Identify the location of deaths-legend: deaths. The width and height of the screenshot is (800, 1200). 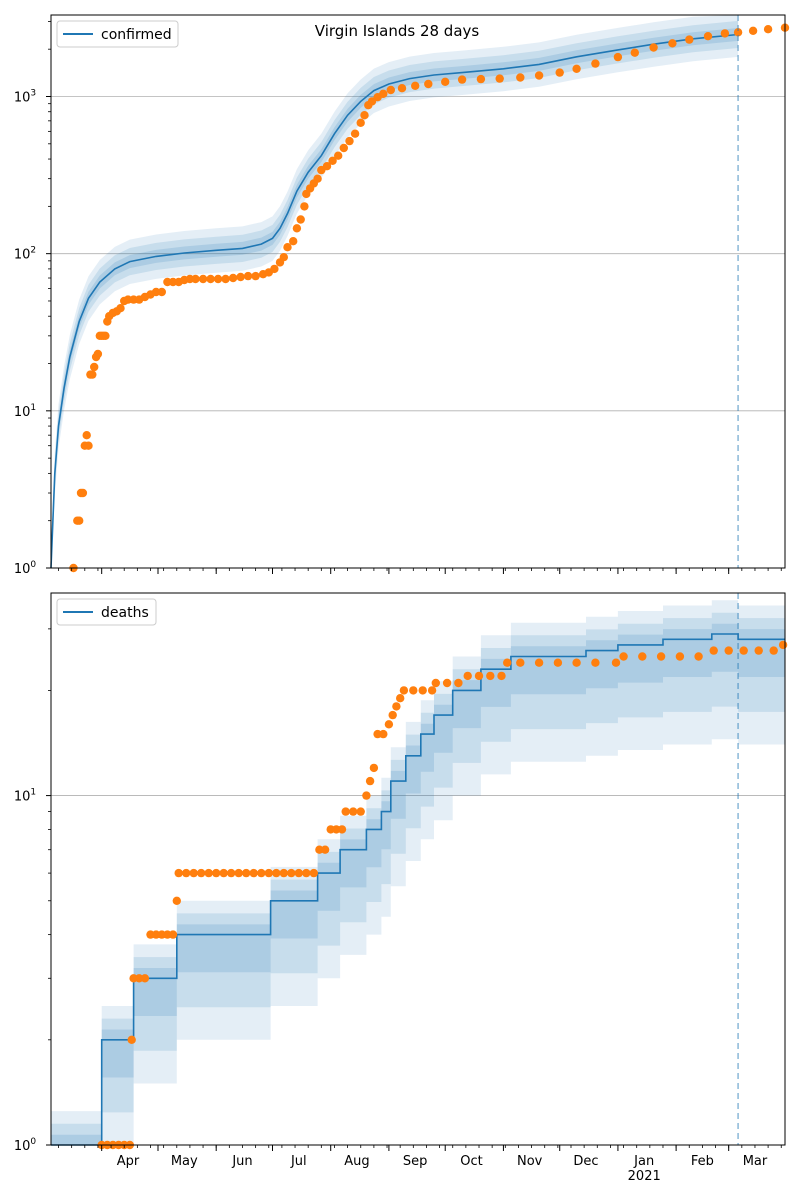
(106, 612).